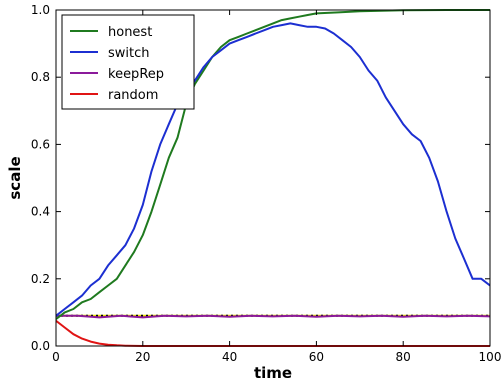 This screenshot has width=504, height=383. What do you see at coordinates (40, 346) in the screenshot?
I see `y-tick-label: 0.0` at bounding box center [40, 346].